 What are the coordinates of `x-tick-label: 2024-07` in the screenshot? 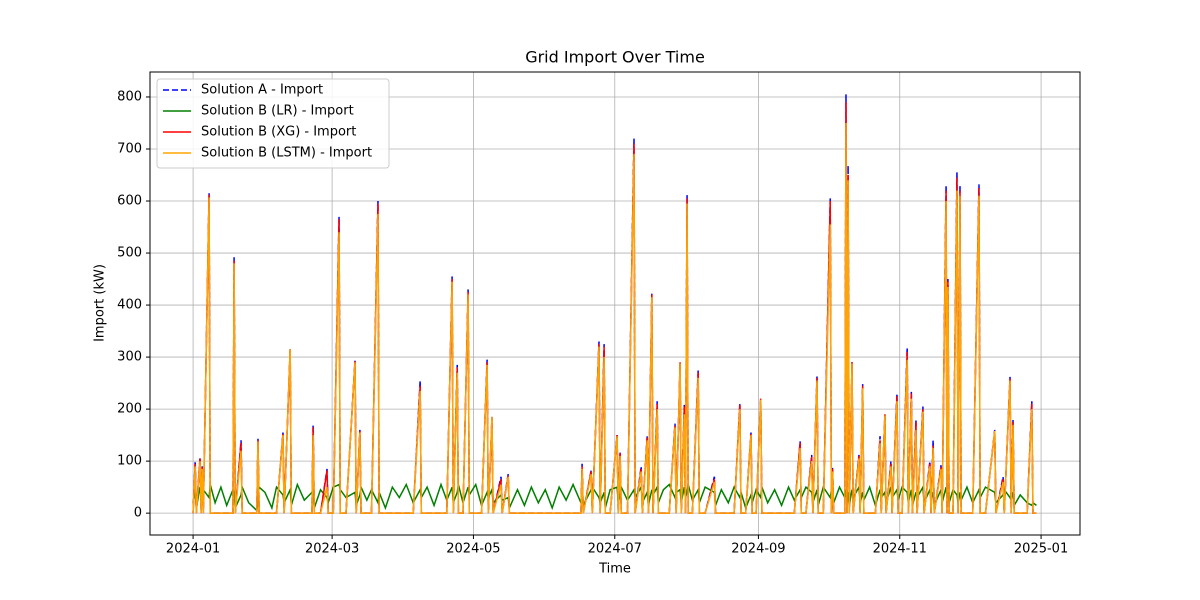 It's located at (615, 549).